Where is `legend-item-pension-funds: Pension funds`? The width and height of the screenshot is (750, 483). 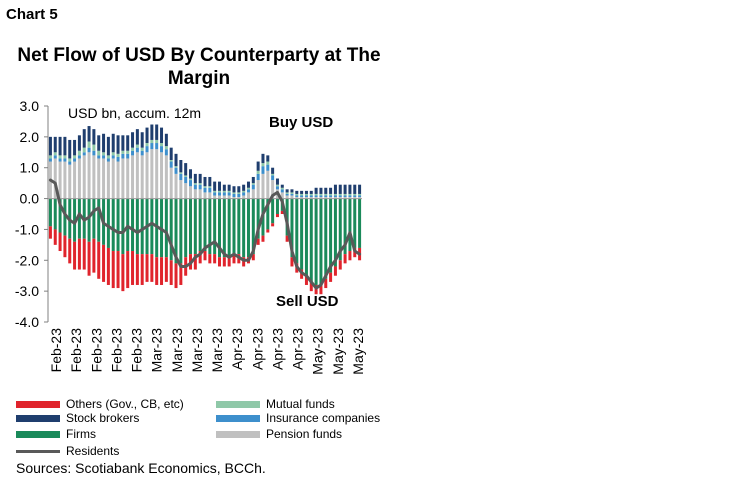 legend-item-pension-funds: Pension funds is located at coordinates (279, 434).